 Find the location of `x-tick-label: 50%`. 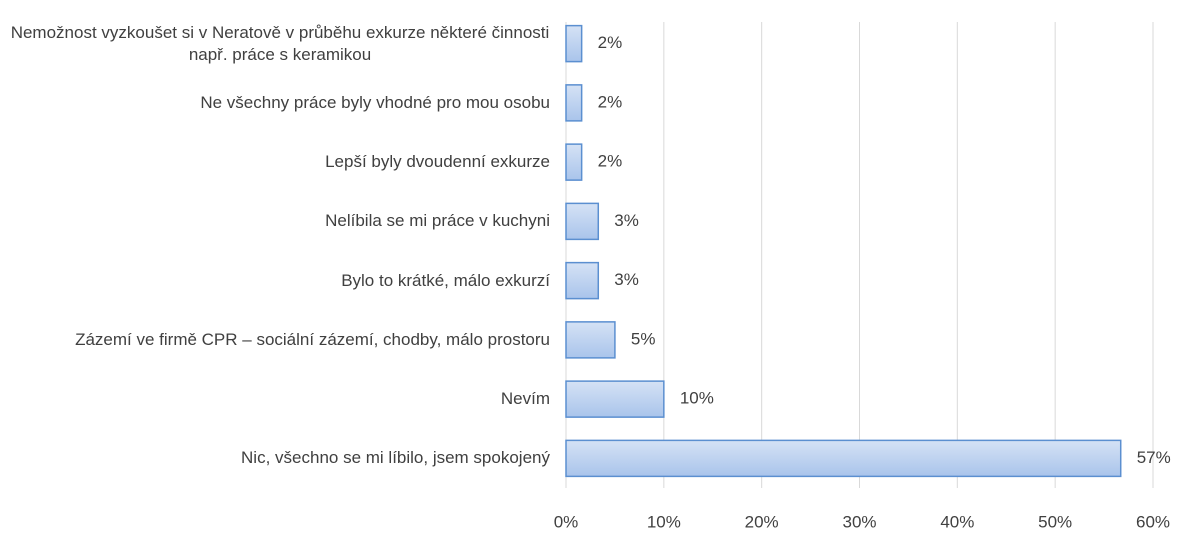

x-tick-label: 50% is located at coordinates (1055, 521).